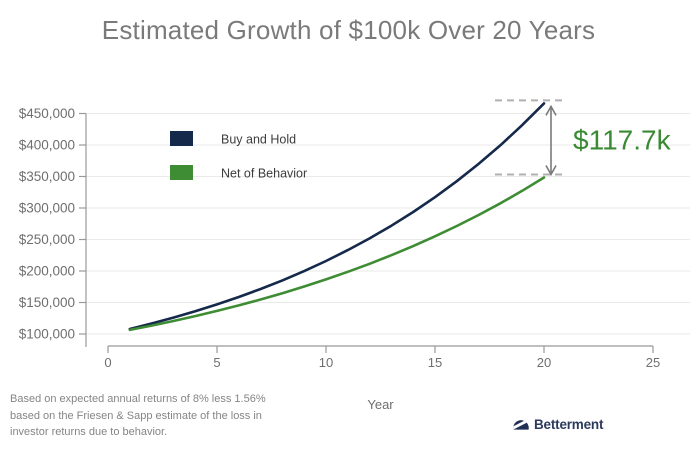  What do you see at coordinates (47, 334) in the screenshot?
I see `y-tick-label: $100,000` at bounding box center [47, 334].